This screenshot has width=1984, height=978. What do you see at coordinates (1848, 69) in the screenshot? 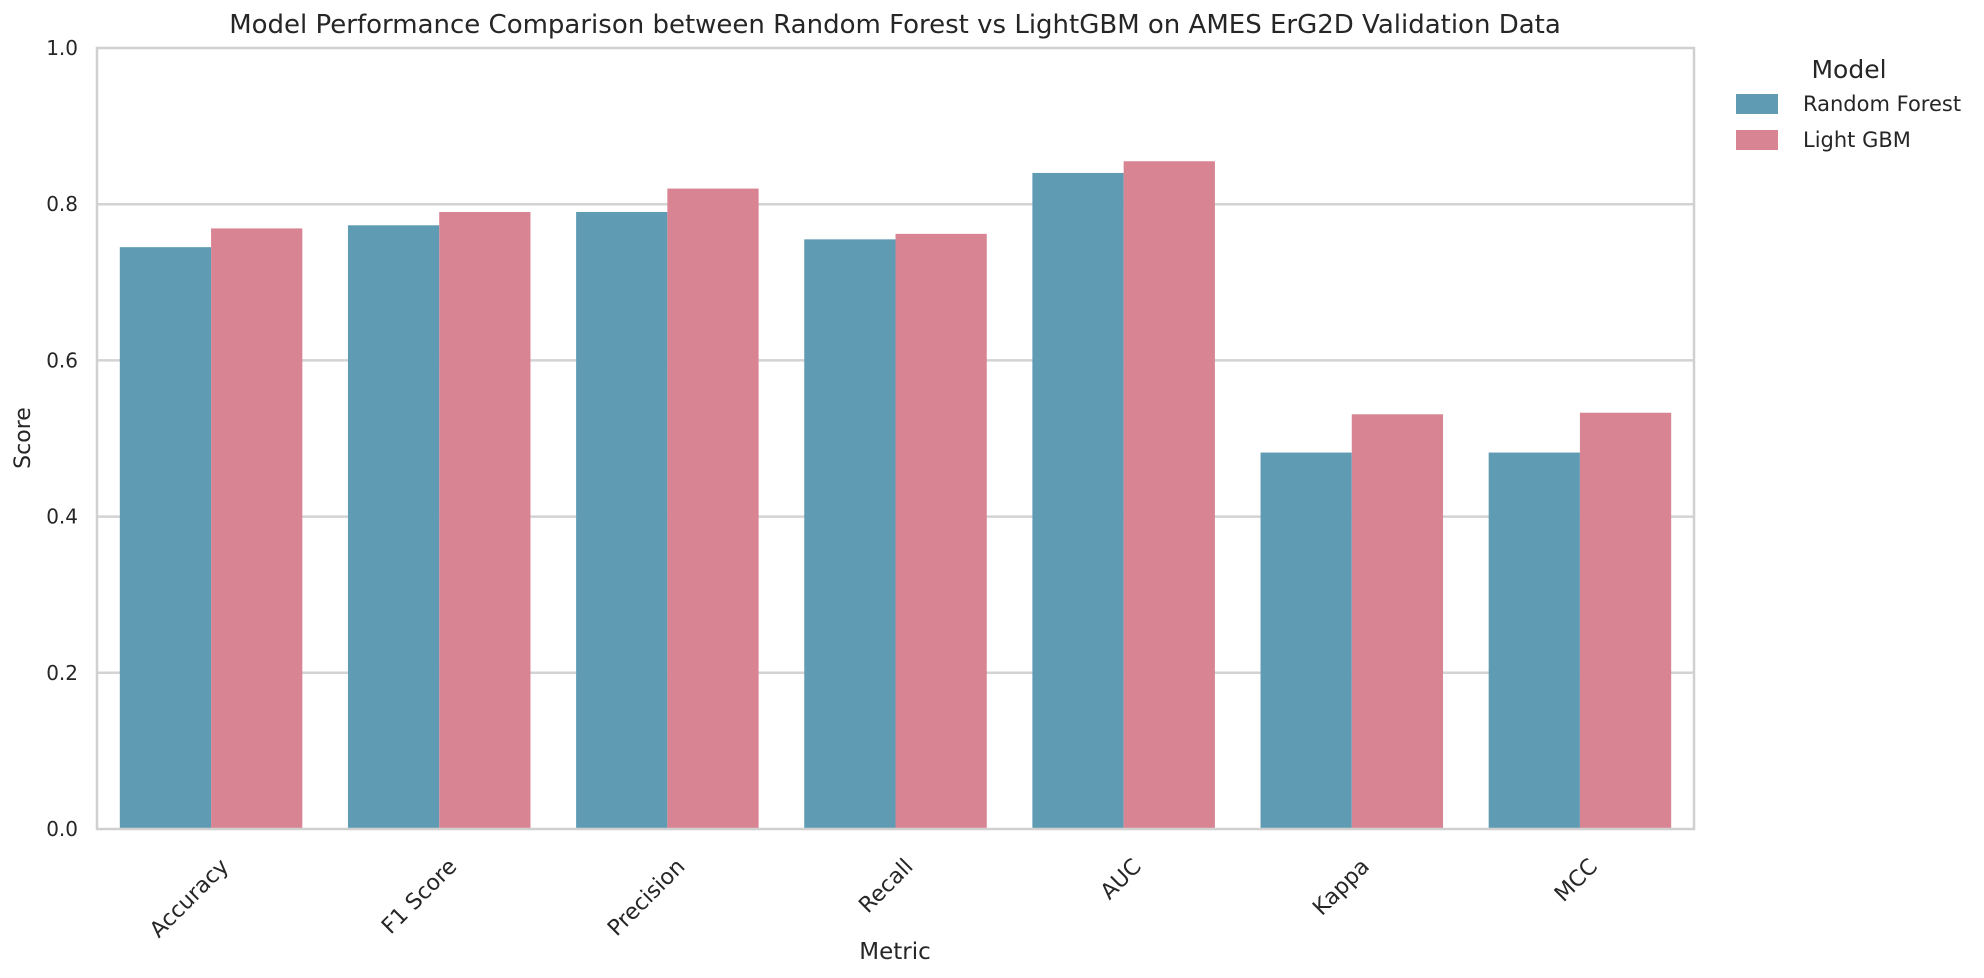
I see `legend-title: Model` at bounding box center [1848, 69].